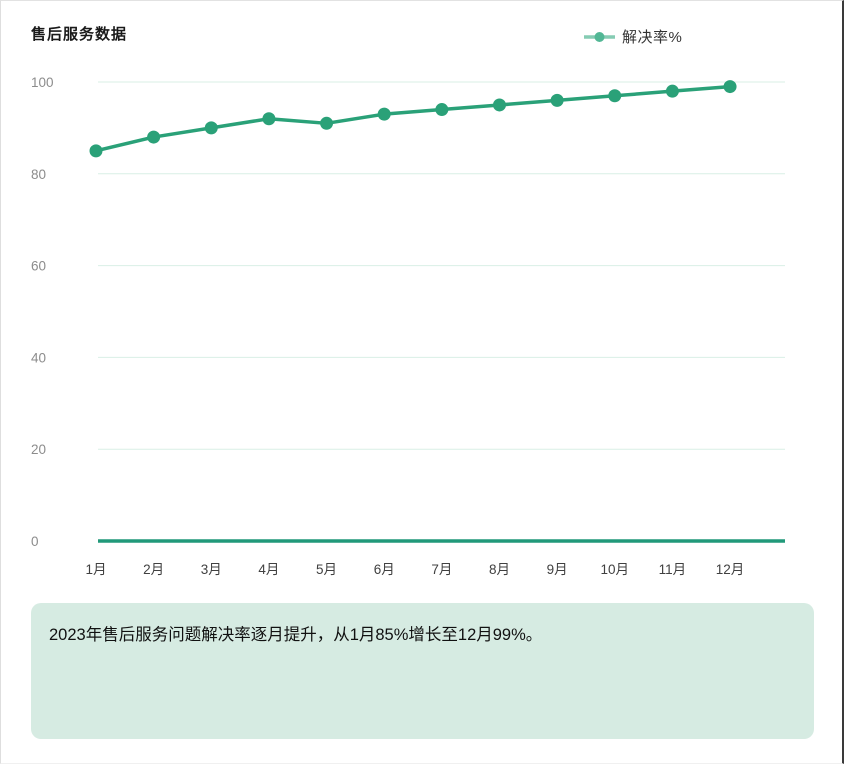 The height and width of the screenshot is (764, 844). I want to click on y-axis-tick-label: 0, so click(35, 541).